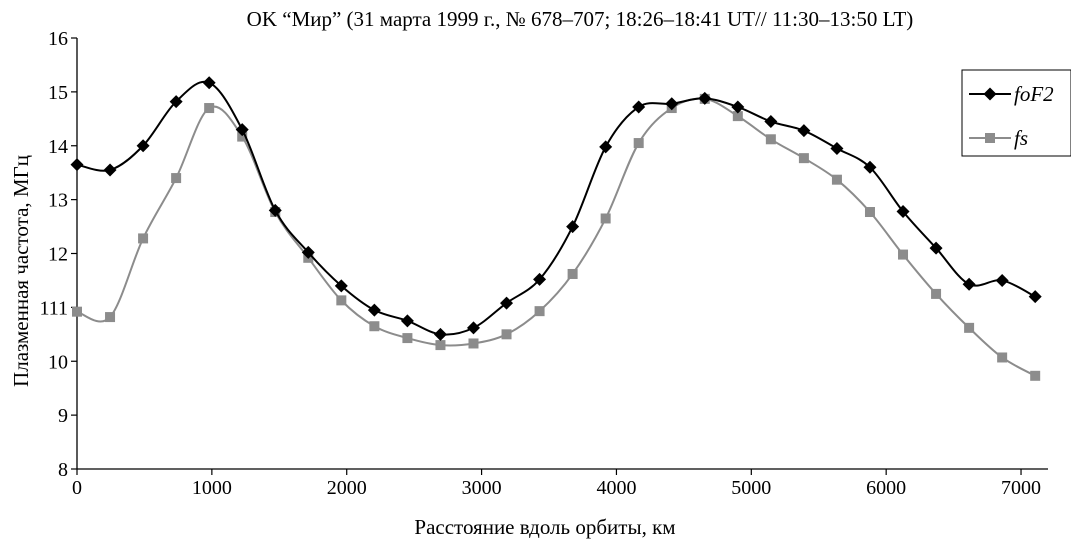  Describe the element at coordinates (212, 488) in the screenshot. I see `x-tick-label: 1000` at that location.